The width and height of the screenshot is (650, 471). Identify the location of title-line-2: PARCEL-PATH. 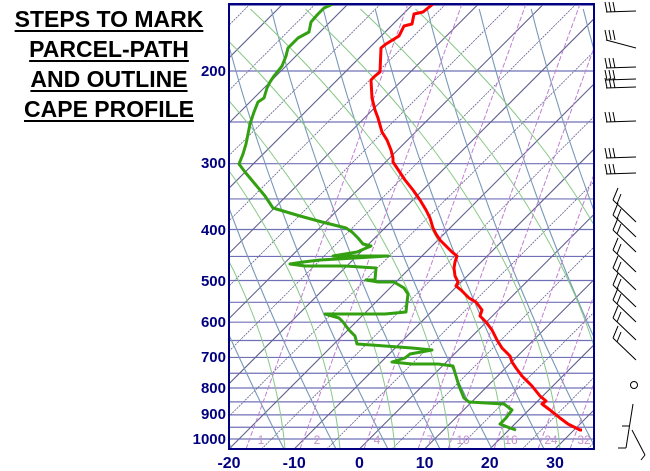
(109, 49).